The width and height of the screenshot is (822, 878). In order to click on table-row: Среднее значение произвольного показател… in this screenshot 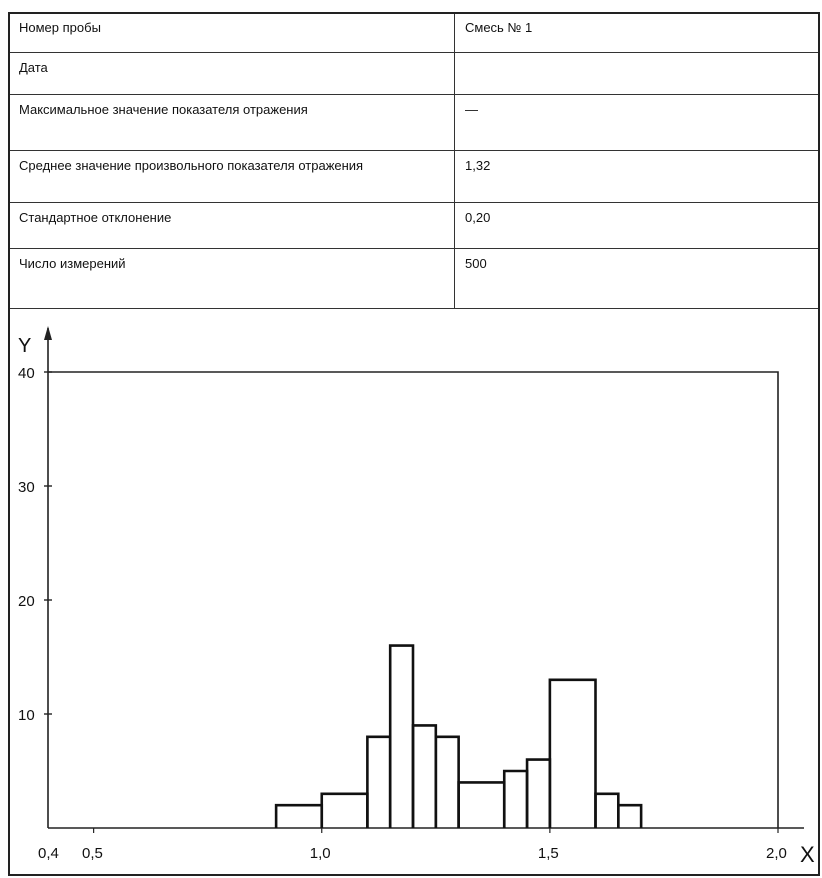, I will do `click(414, 176)`.